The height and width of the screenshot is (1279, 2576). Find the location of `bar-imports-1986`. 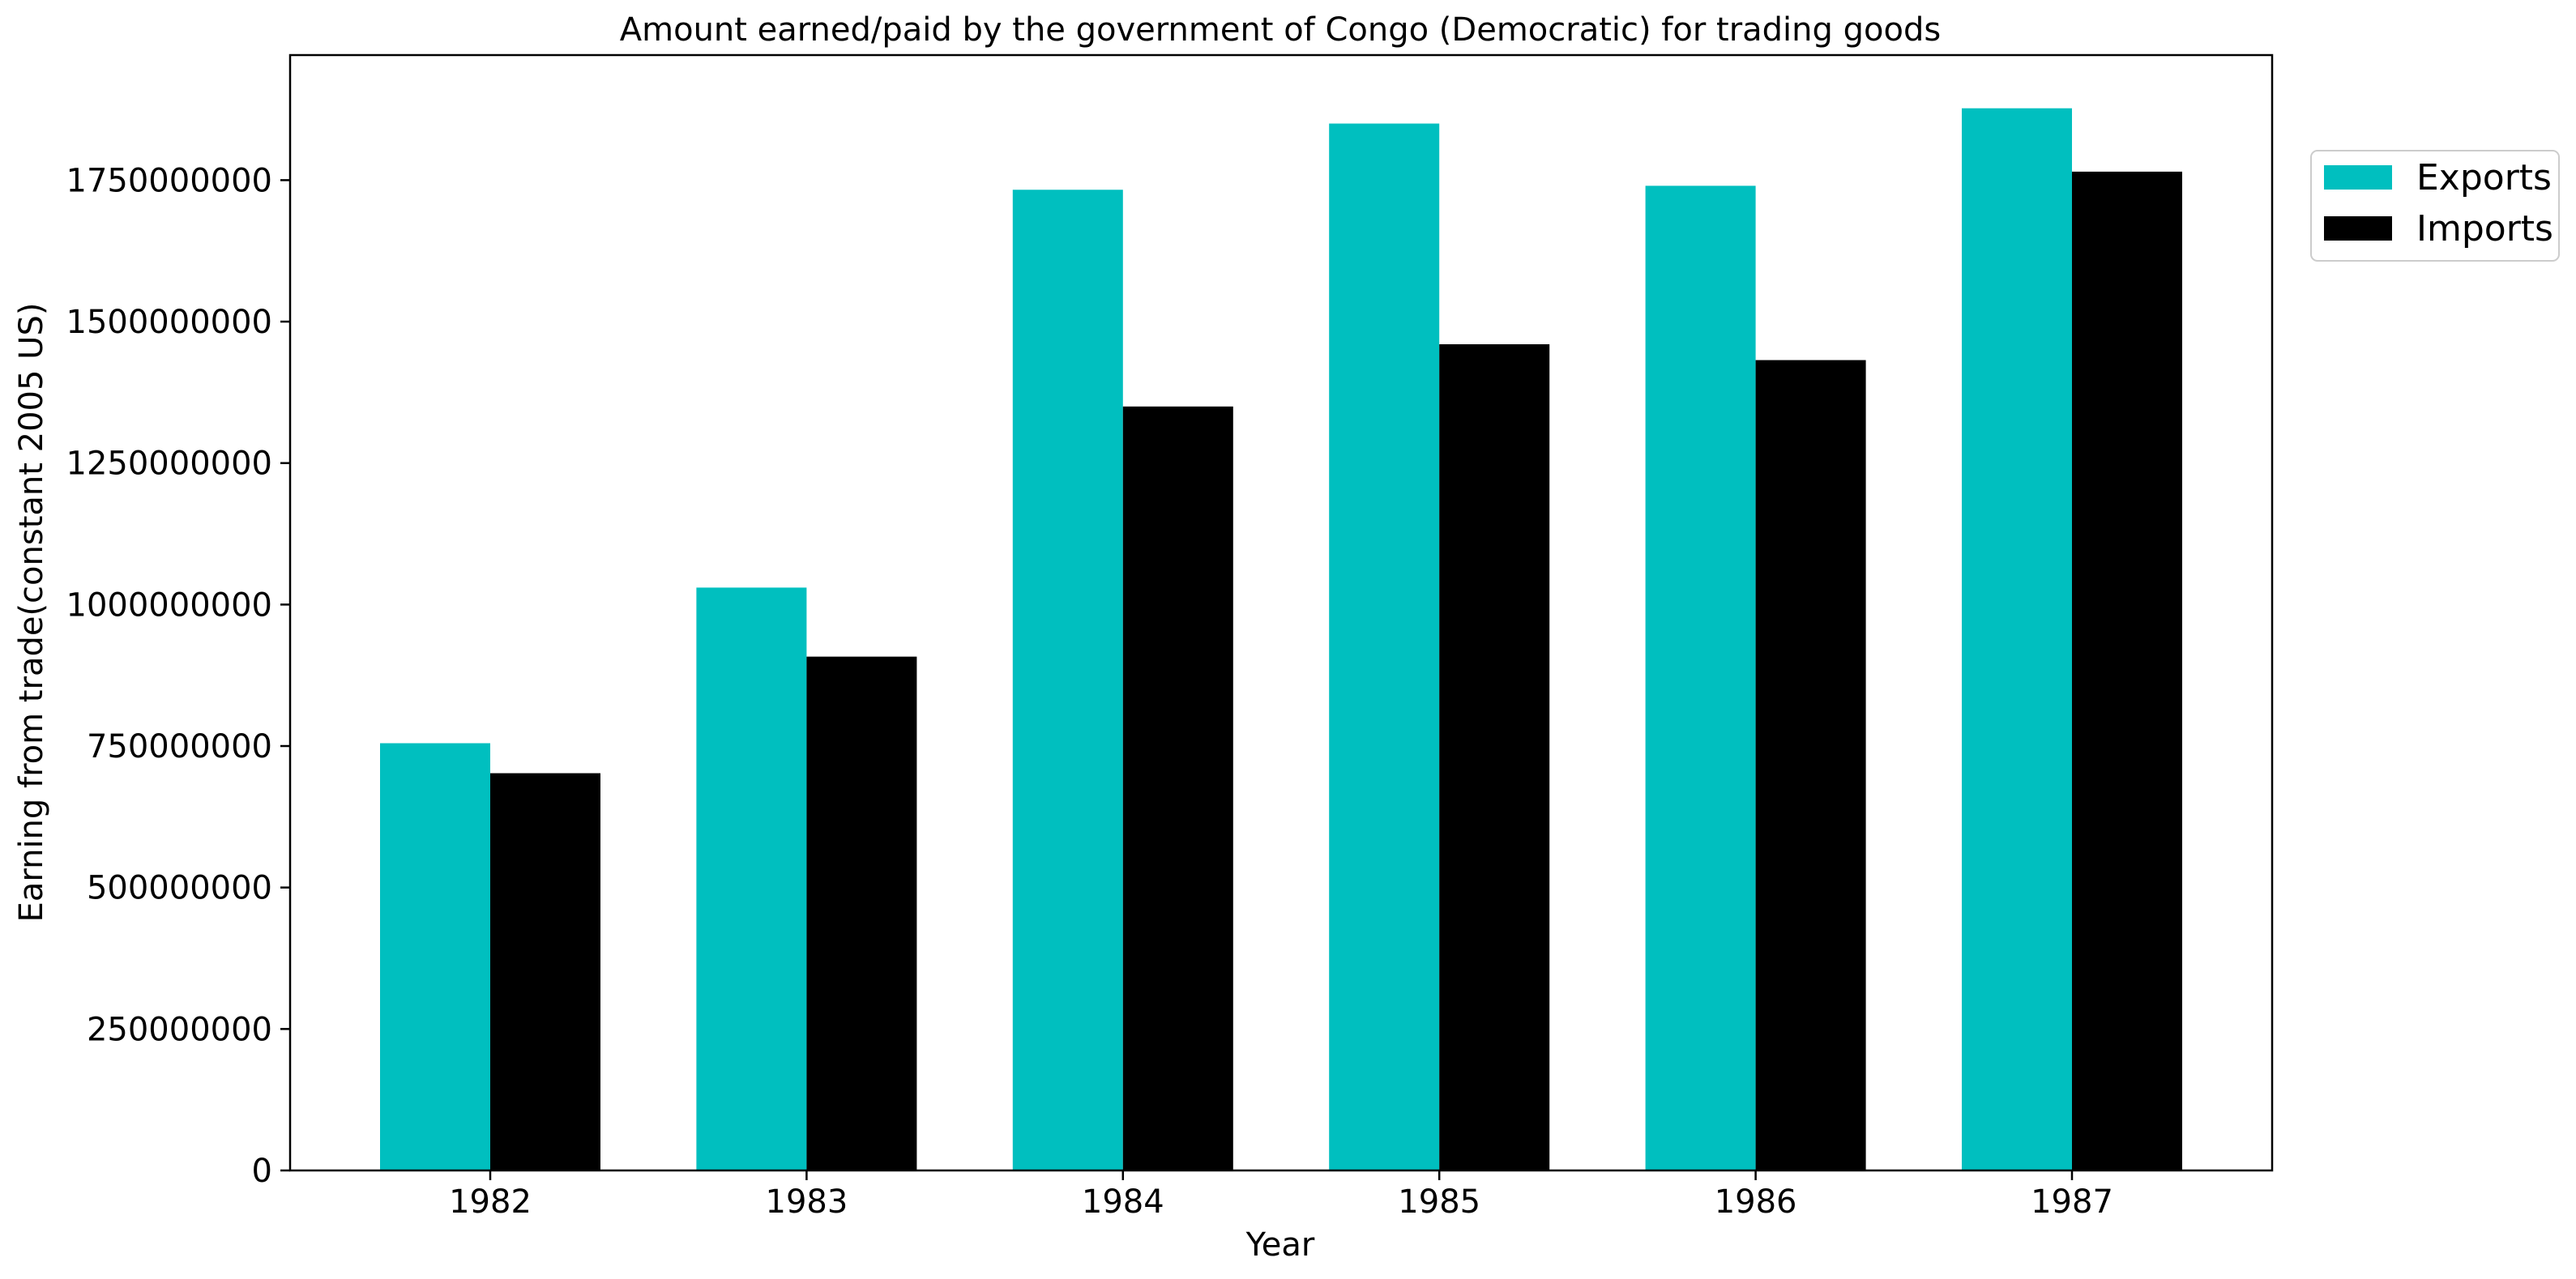

bar-imports-1986 is located at coordinates (1810, 765).